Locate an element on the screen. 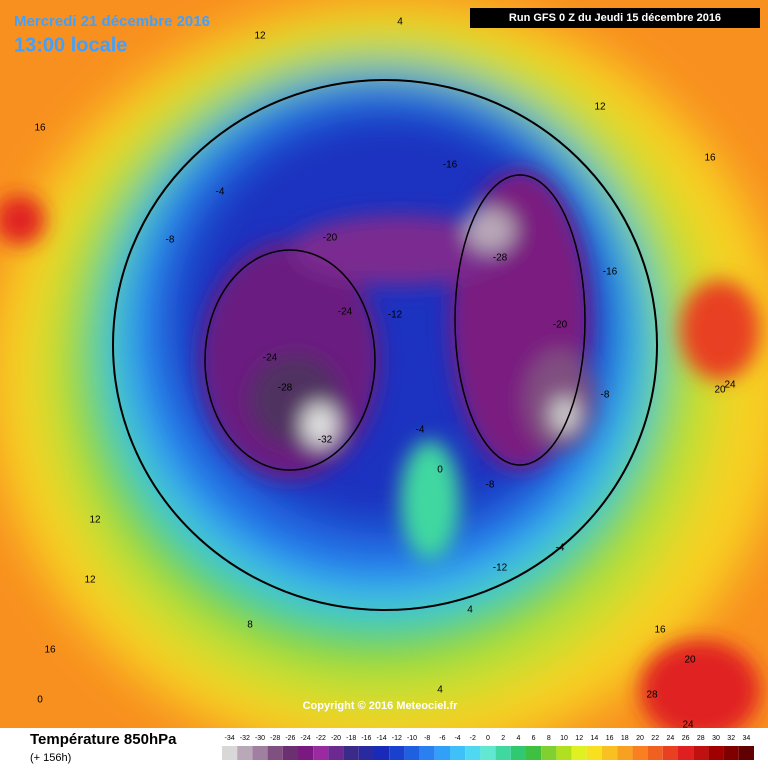  contour-label: -16 is located at coordinates (610, 272).